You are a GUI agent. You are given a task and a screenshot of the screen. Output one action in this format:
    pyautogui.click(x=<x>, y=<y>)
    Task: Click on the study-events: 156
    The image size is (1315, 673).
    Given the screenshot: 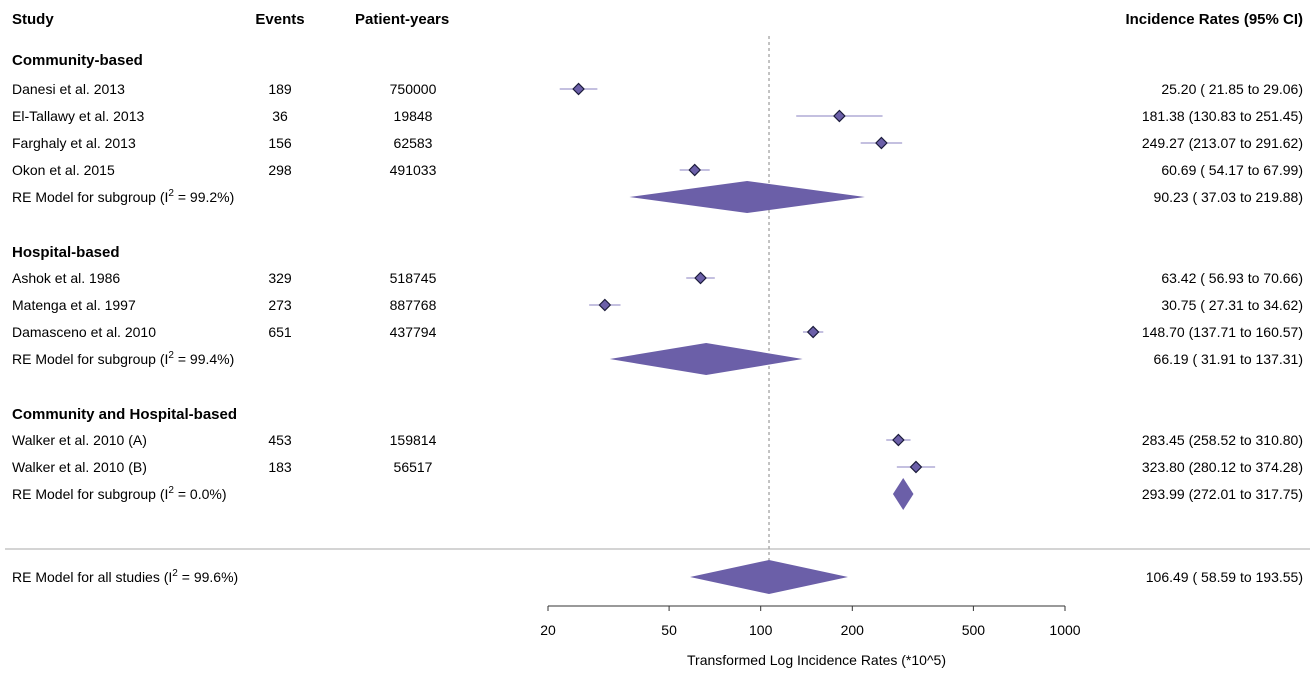 What is the action you would take?
    pyautogui.click(x=280, y=143)
    